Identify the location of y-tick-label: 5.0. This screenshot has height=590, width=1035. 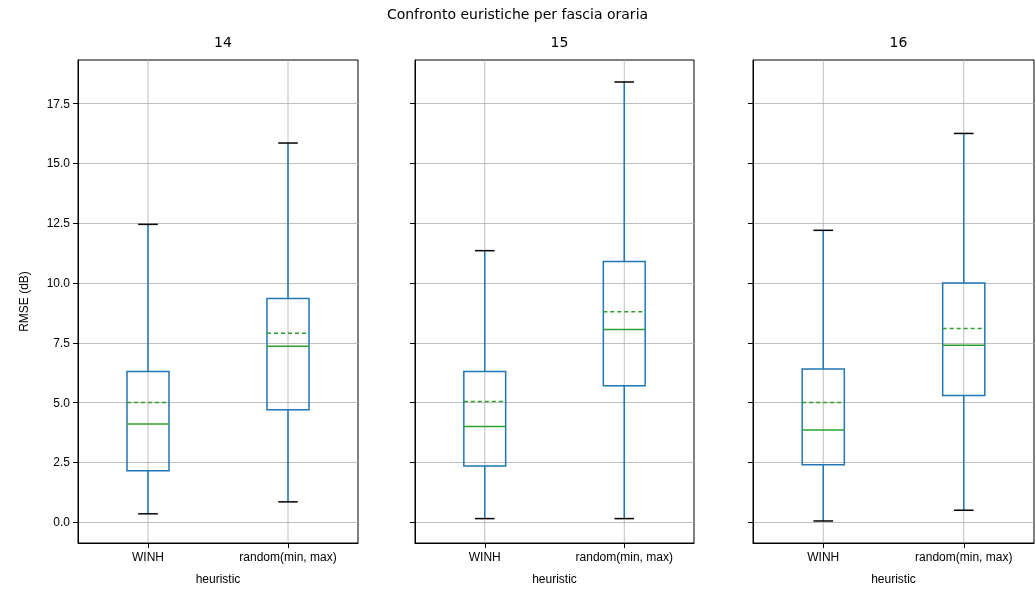
(62, 402).